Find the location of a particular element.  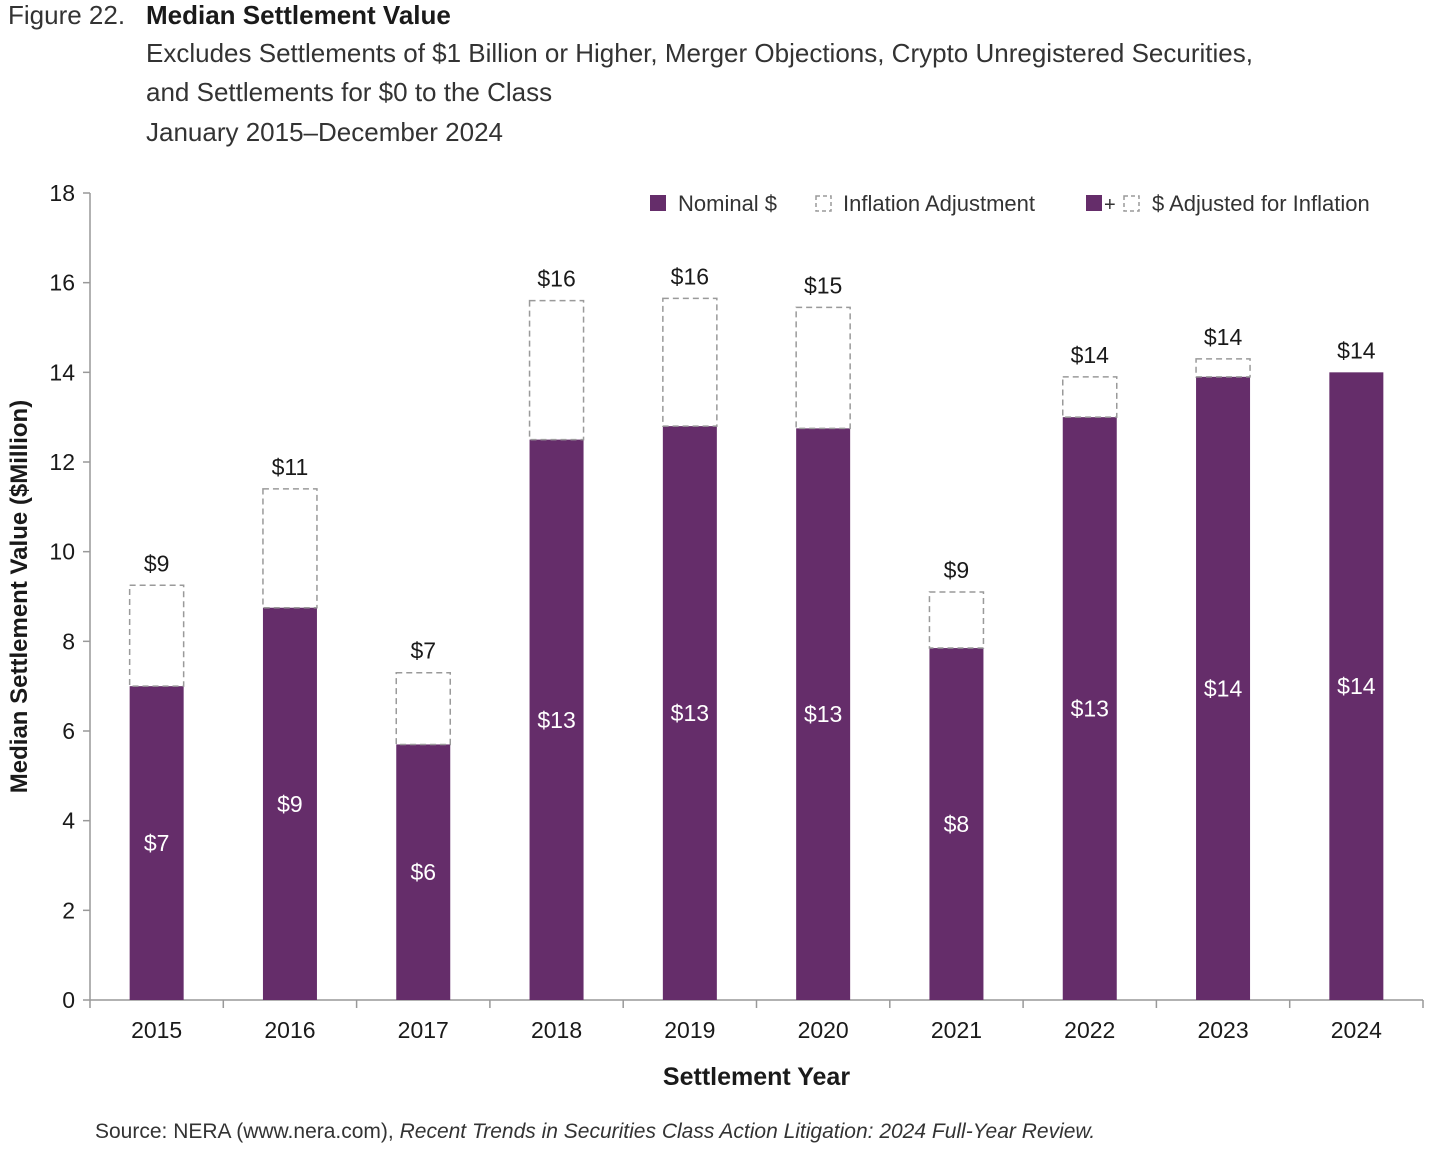

y-tick-label: 12 is located at coordinates (62, 462).